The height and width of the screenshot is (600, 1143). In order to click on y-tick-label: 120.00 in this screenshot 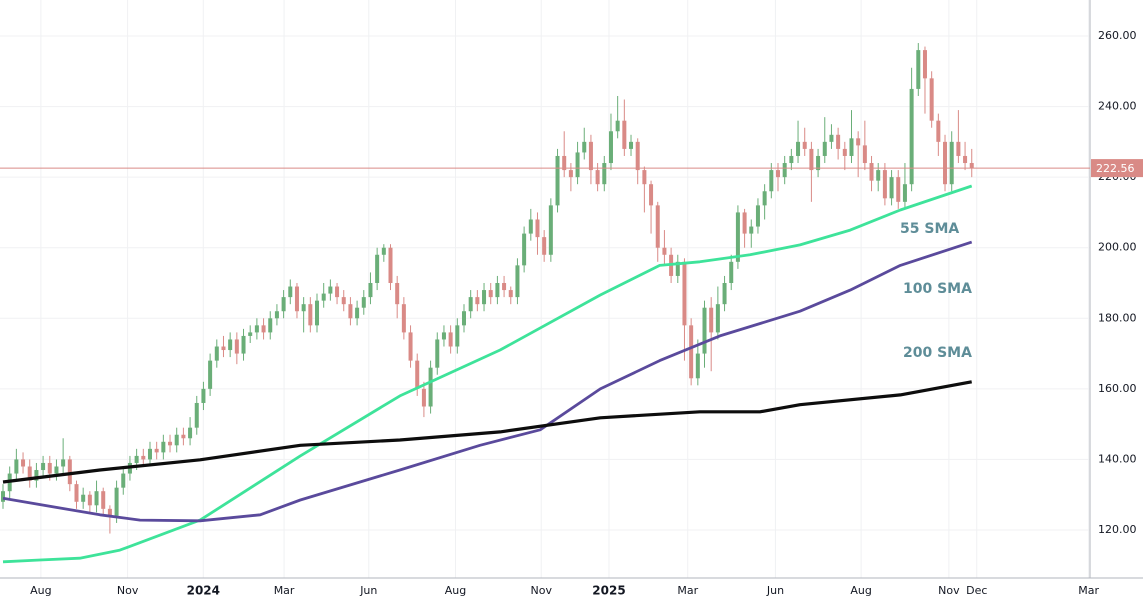, I will do `click(1117, 529)`.